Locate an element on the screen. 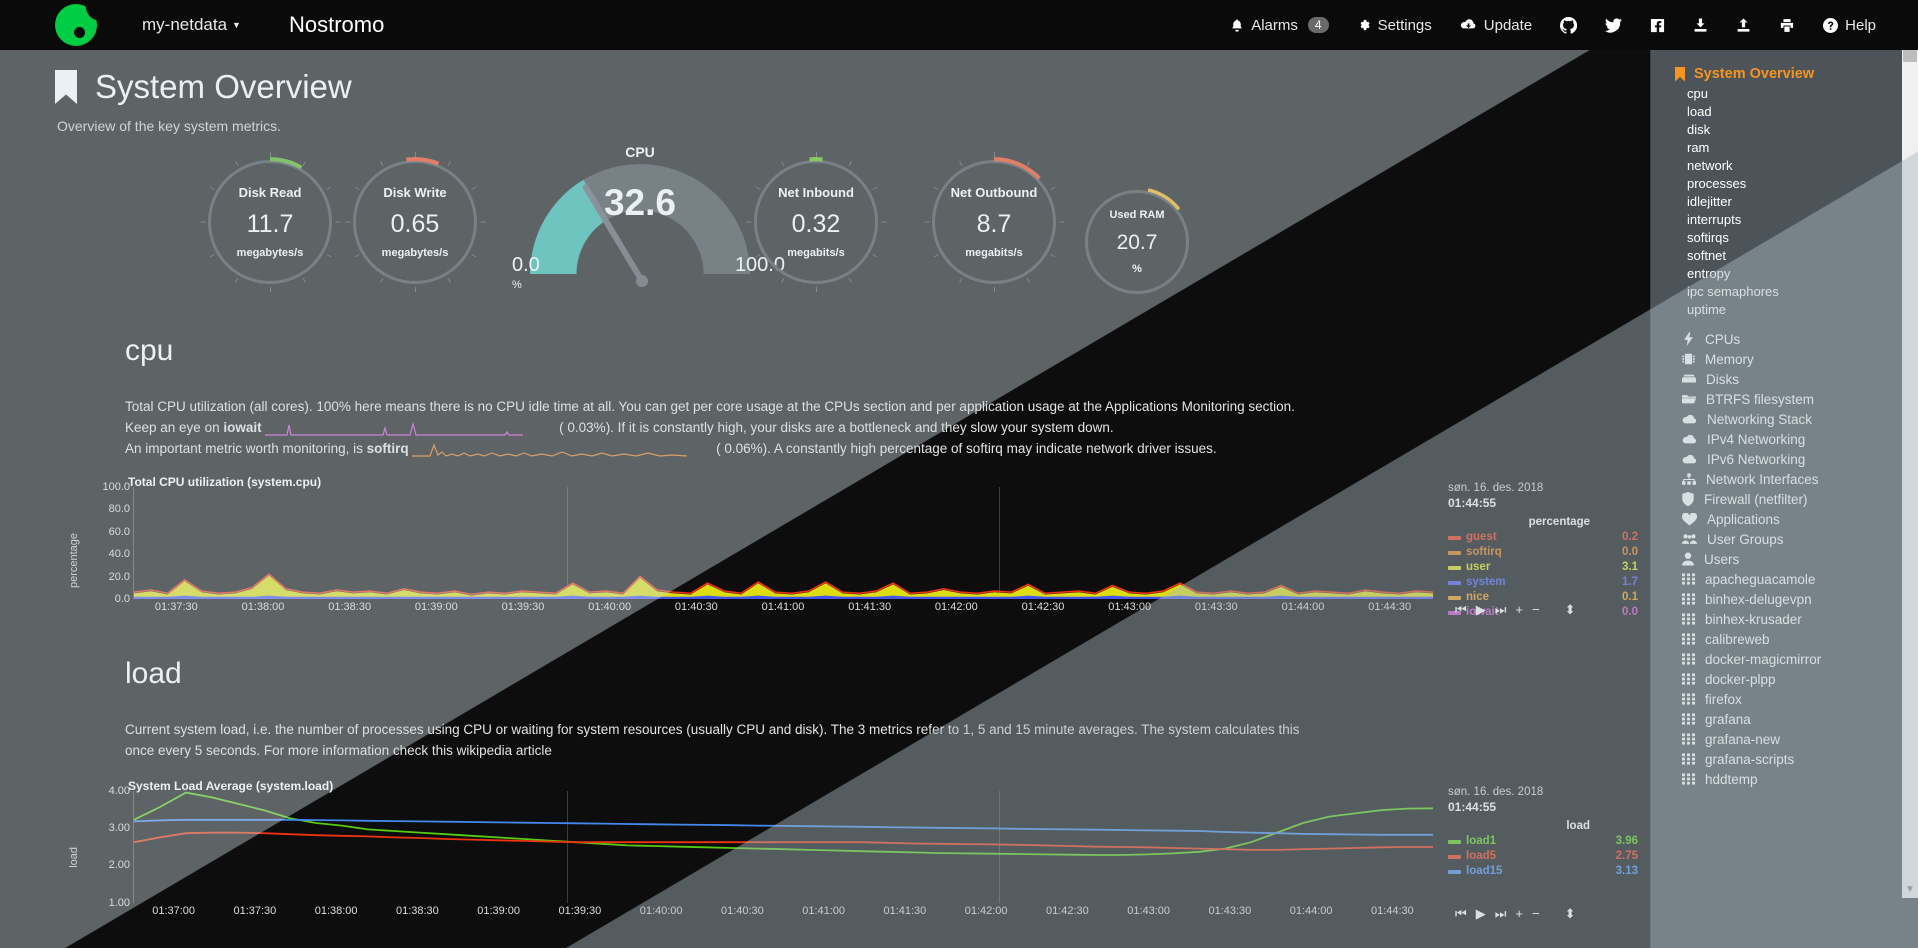 The width and height of the screenshot is (1918, 948). github-button is located at coordinates (1568, 25).